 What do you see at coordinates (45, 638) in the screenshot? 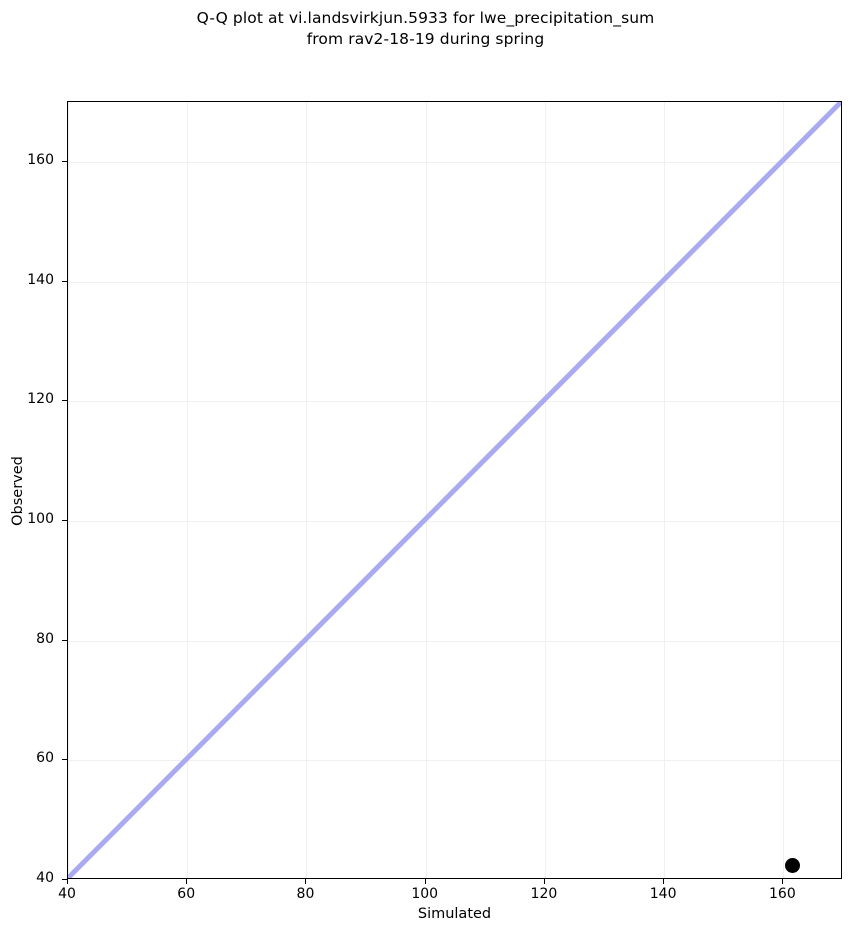
I see `y-tick-label: 80` at bounding box center [45, 638].